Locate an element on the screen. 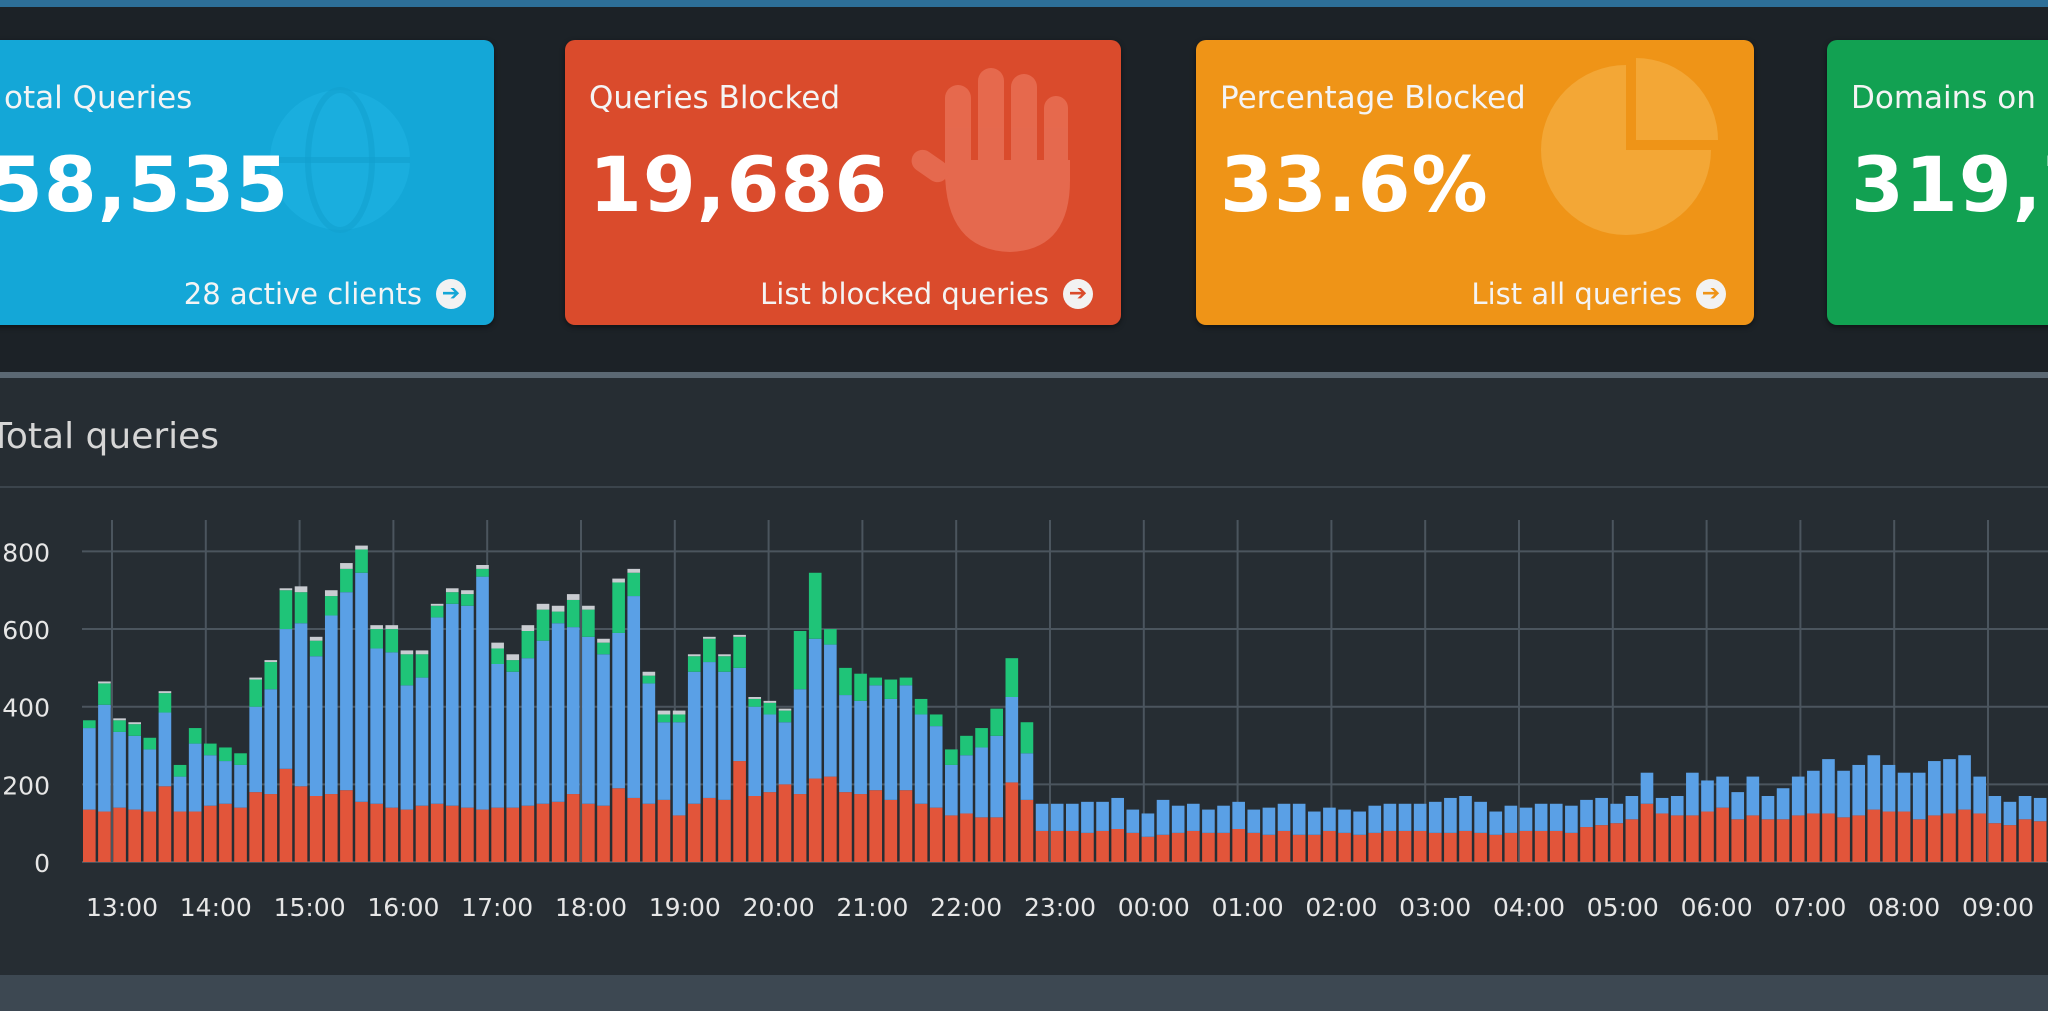 The image size is (2048, 1011). x-tick-label: 13:00 is located at coordinates (122, 907).